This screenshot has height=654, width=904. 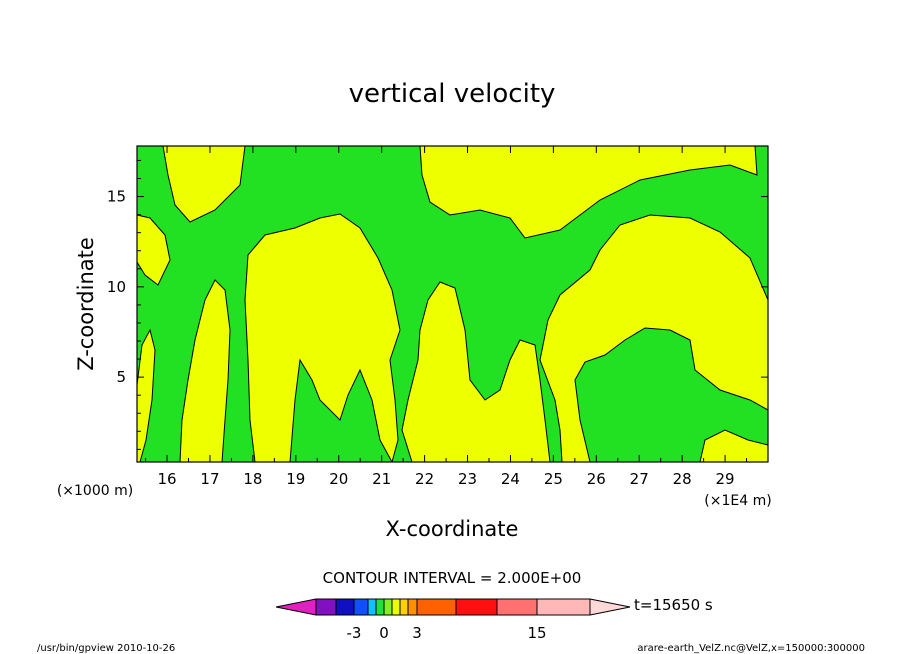 I want to click on colorbar-over, so click(x=610, y=607).